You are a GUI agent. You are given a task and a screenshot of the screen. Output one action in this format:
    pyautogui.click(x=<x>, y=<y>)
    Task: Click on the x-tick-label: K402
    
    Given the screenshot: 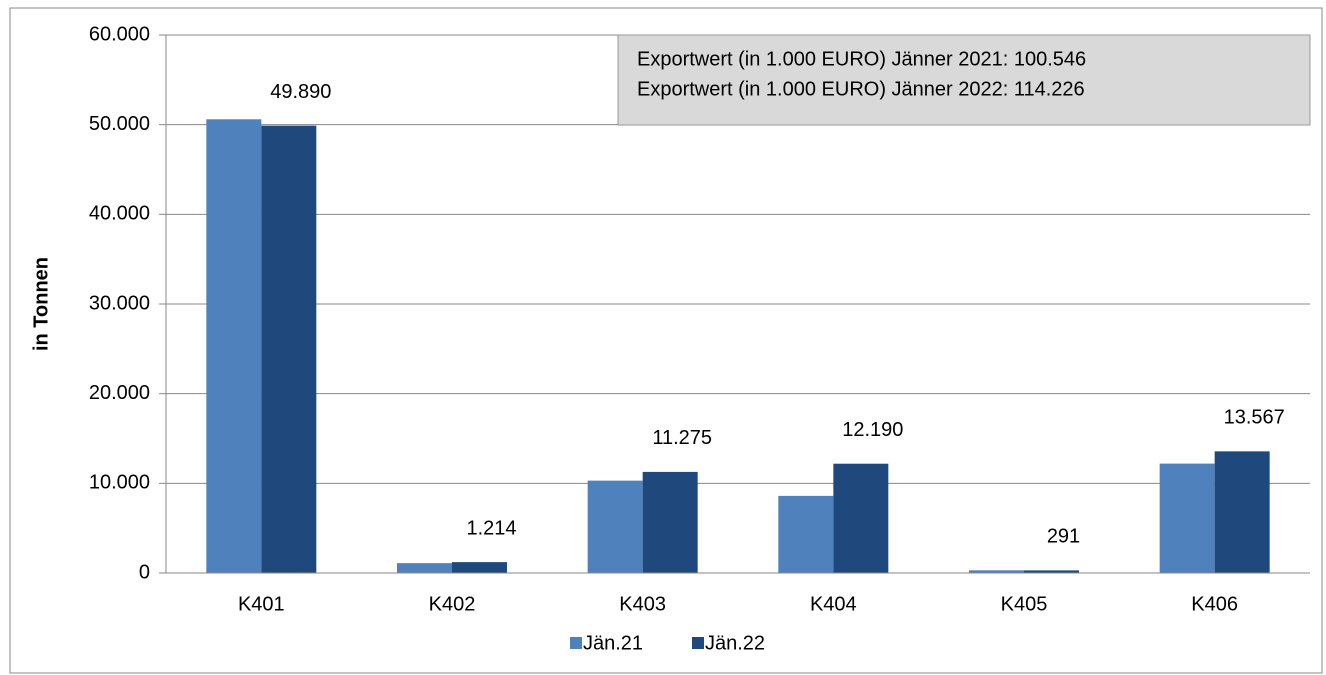 What is the action you would take?
    pyautogui.click(x=452, y=604)
    